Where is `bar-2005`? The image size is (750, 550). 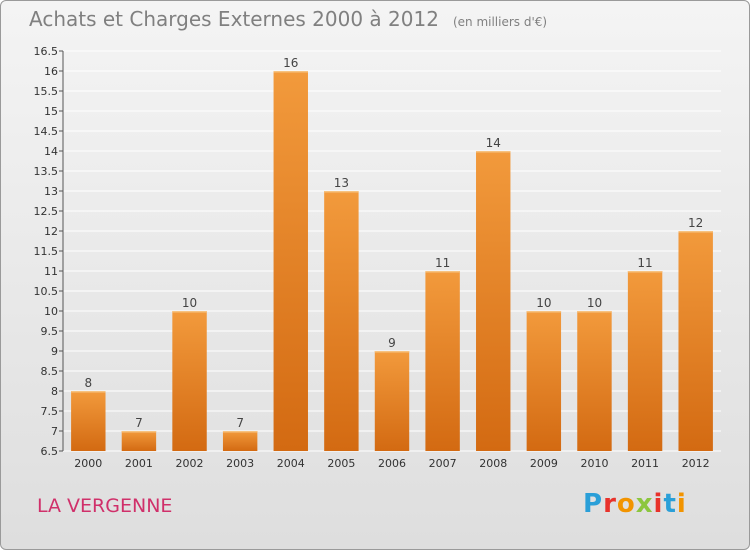 bar-2005 is located at coordinates (341, 321).